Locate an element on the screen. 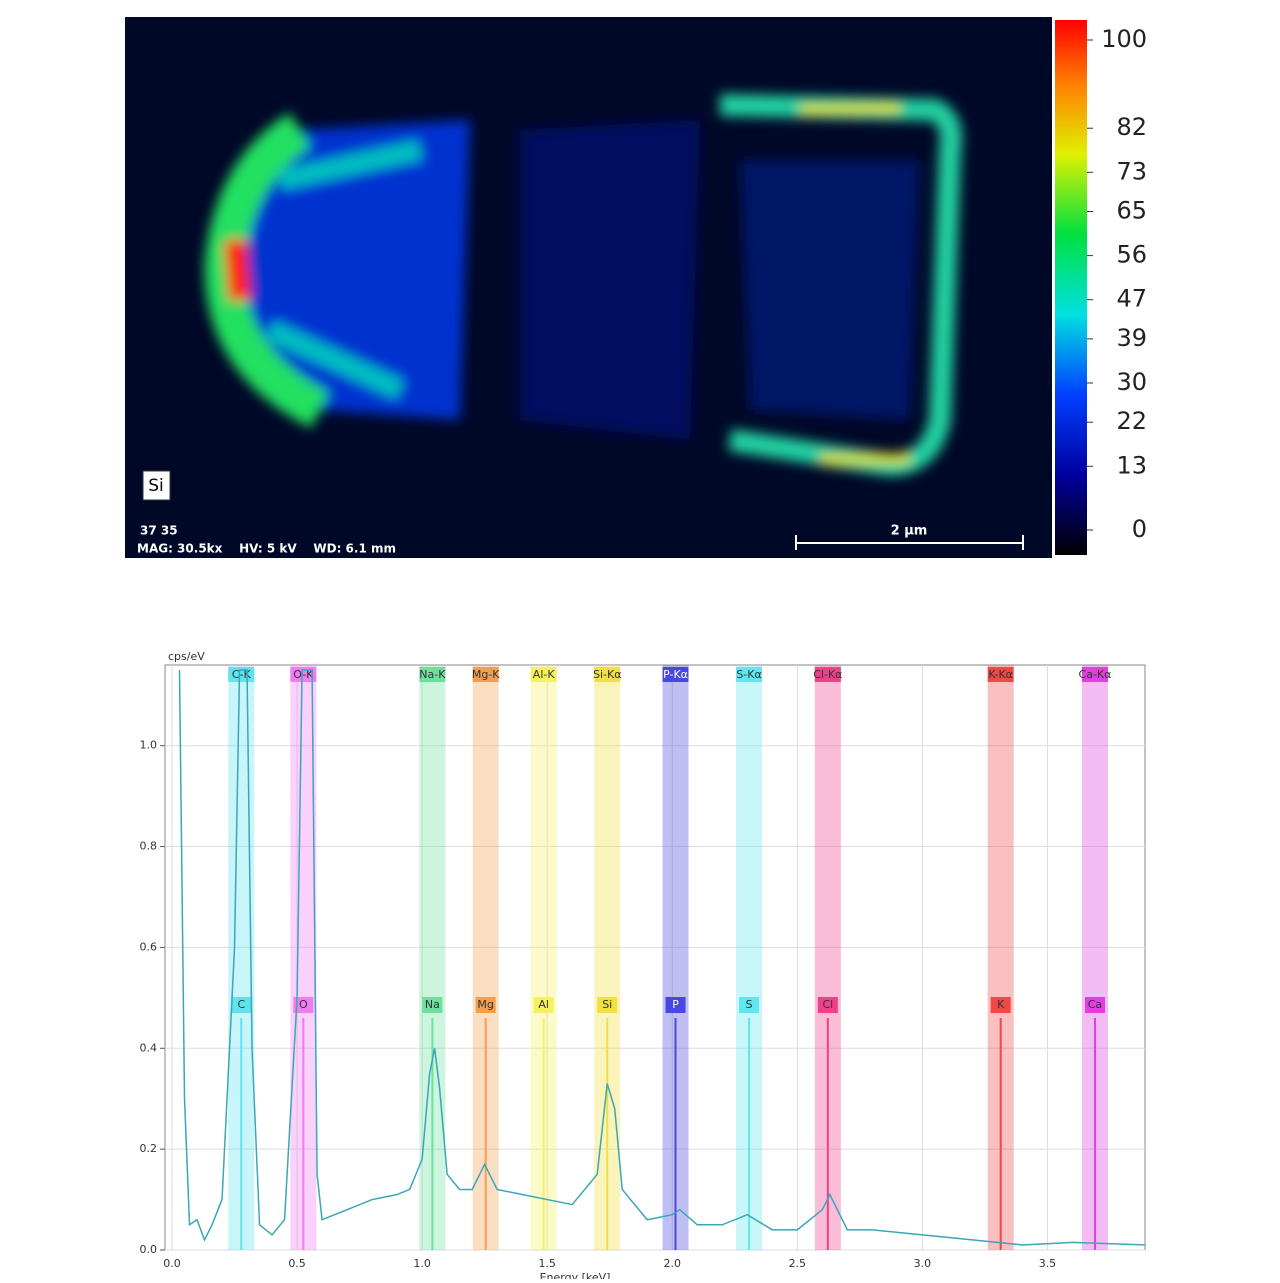  x-tick-label: 1.5 is located at coordinates (547, 1263).